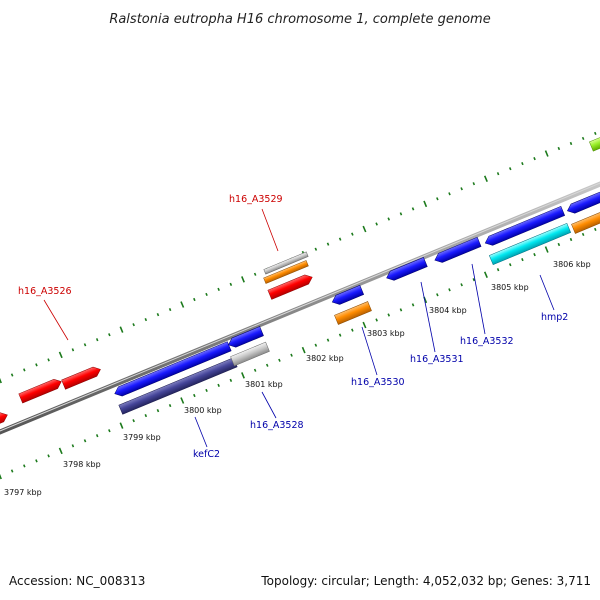 The height and width of the screenshot is (600, 600). What do you see at coordinates (378, 382) in the screenshot?
I see `gene-label-h16-a3530: h16_A3530` at bounding box center [378, 382].